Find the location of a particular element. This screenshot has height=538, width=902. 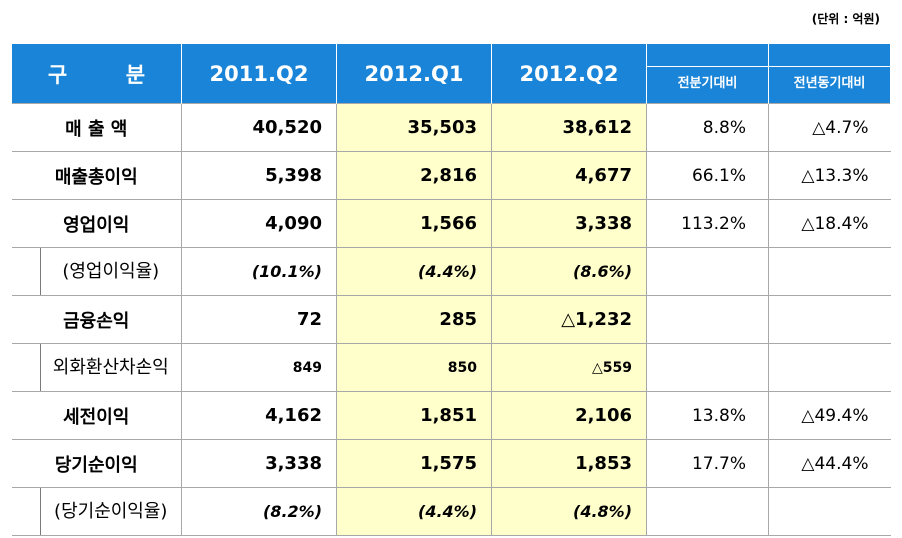

cell-2011q2: (8.2%) is located at coordinates (259, 511).